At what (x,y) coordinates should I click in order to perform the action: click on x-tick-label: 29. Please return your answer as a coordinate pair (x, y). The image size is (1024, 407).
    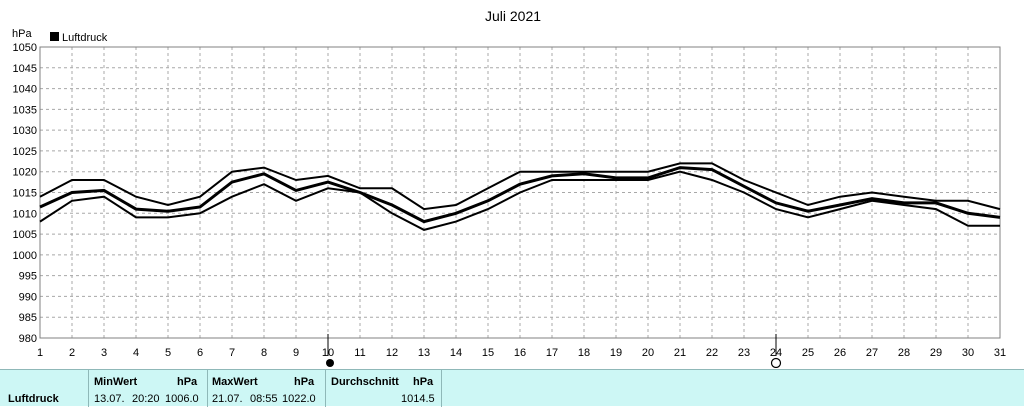
    Looking at the image, I should click on (936, 353).